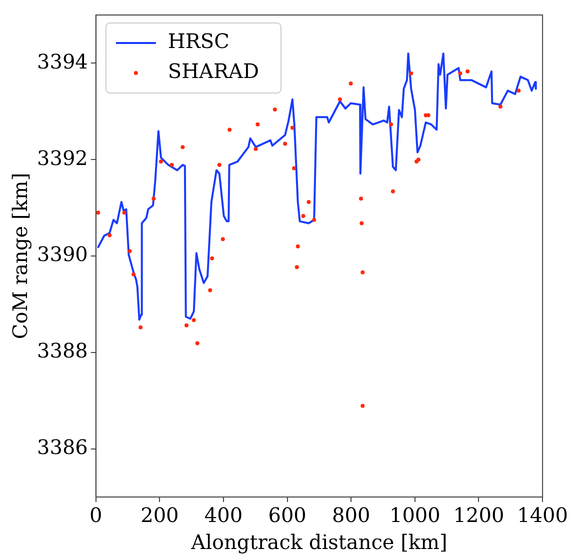 The image size is (571, 556). I want to click on x-tick-label: 400, so click(223, 515).